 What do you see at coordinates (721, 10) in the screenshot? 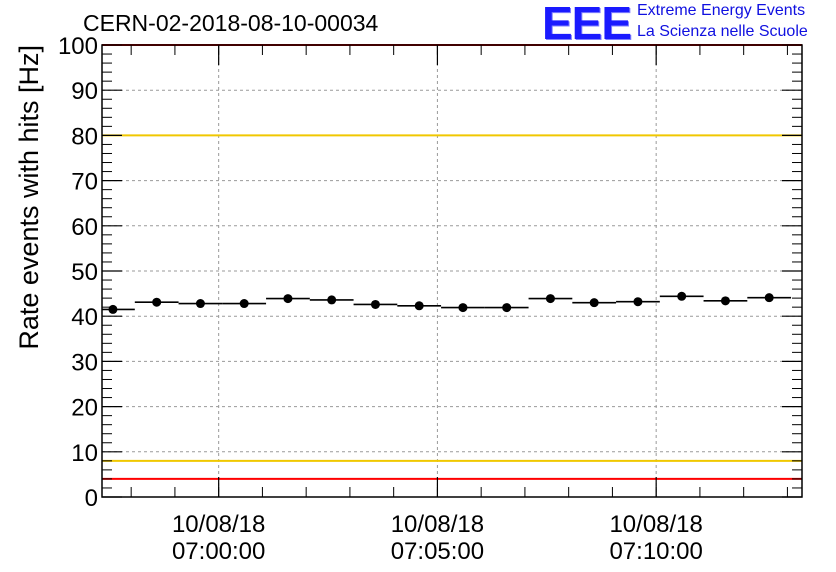
I see `logo-tagline-1: Extreme Energy Events` at bounding box center [721, 10].